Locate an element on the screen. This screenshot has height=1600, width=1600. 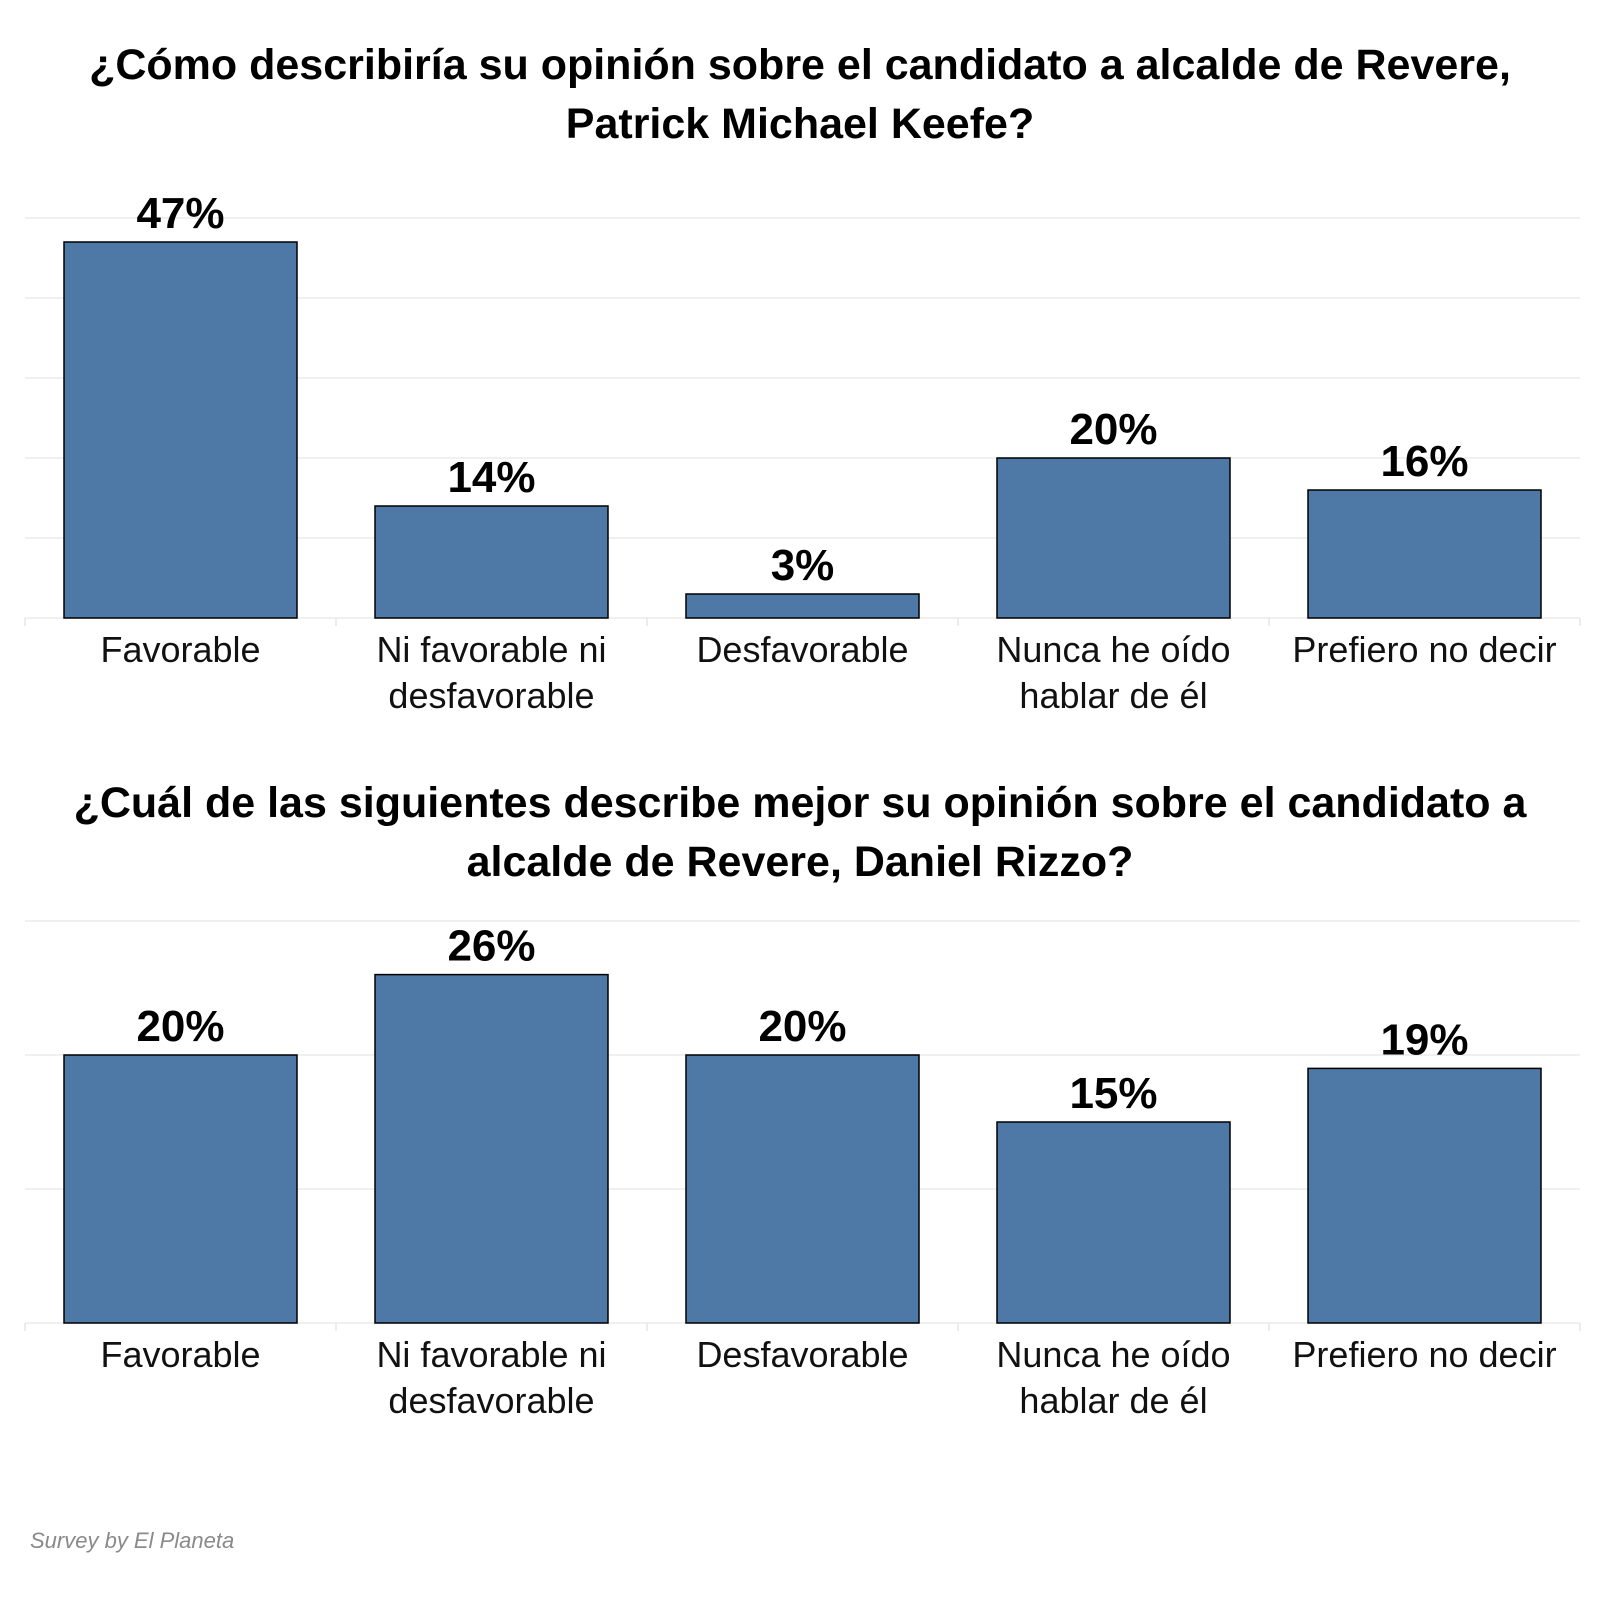
value-label-1: 20% is located at coordinates (180, 1026).